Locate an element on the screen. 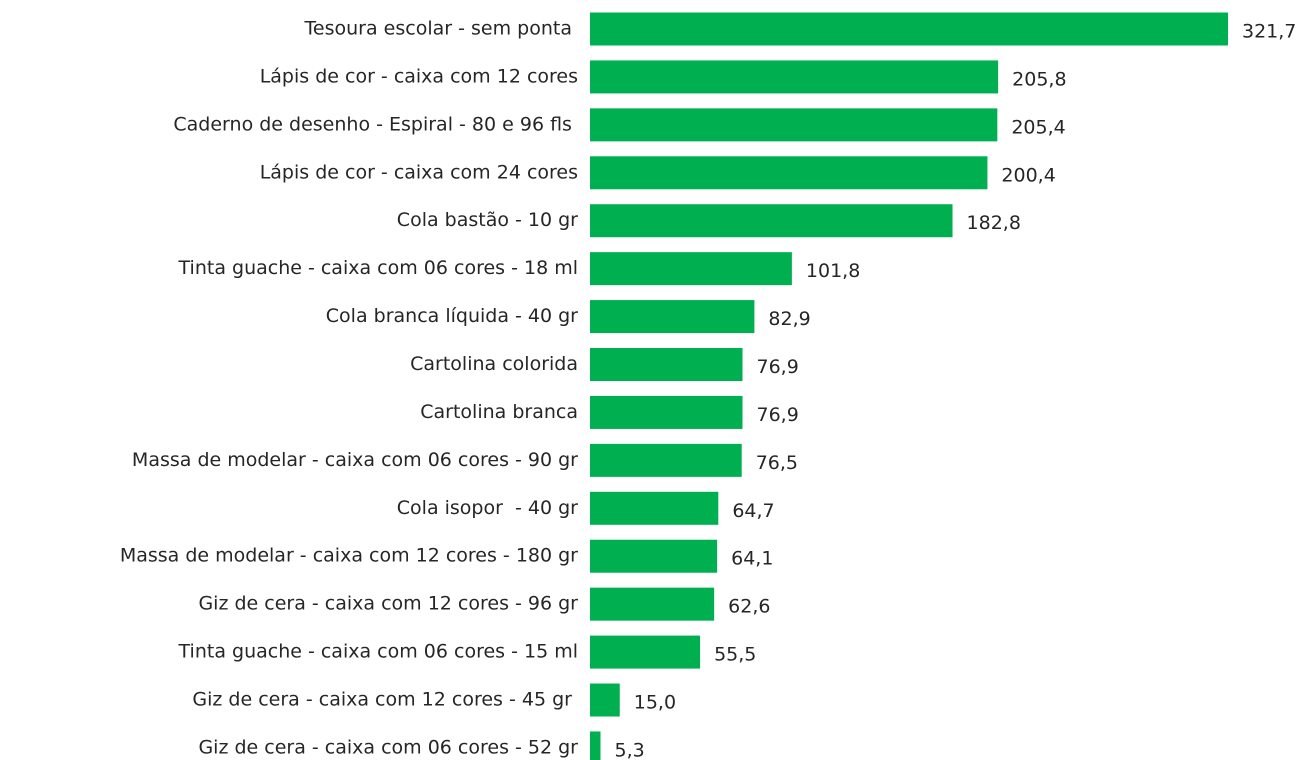  value-label: 64,1 is located at coordinates (752, 559).